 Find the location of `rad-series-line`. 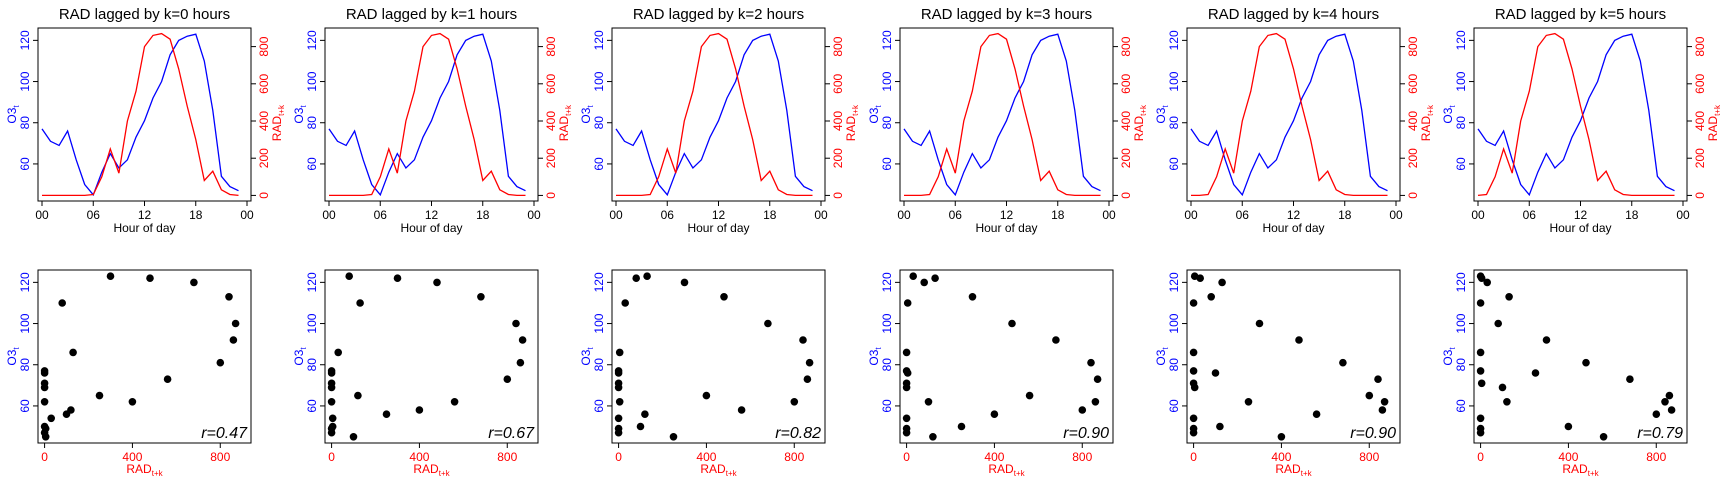

rad-series-line is located at coordinates (1002, 114).